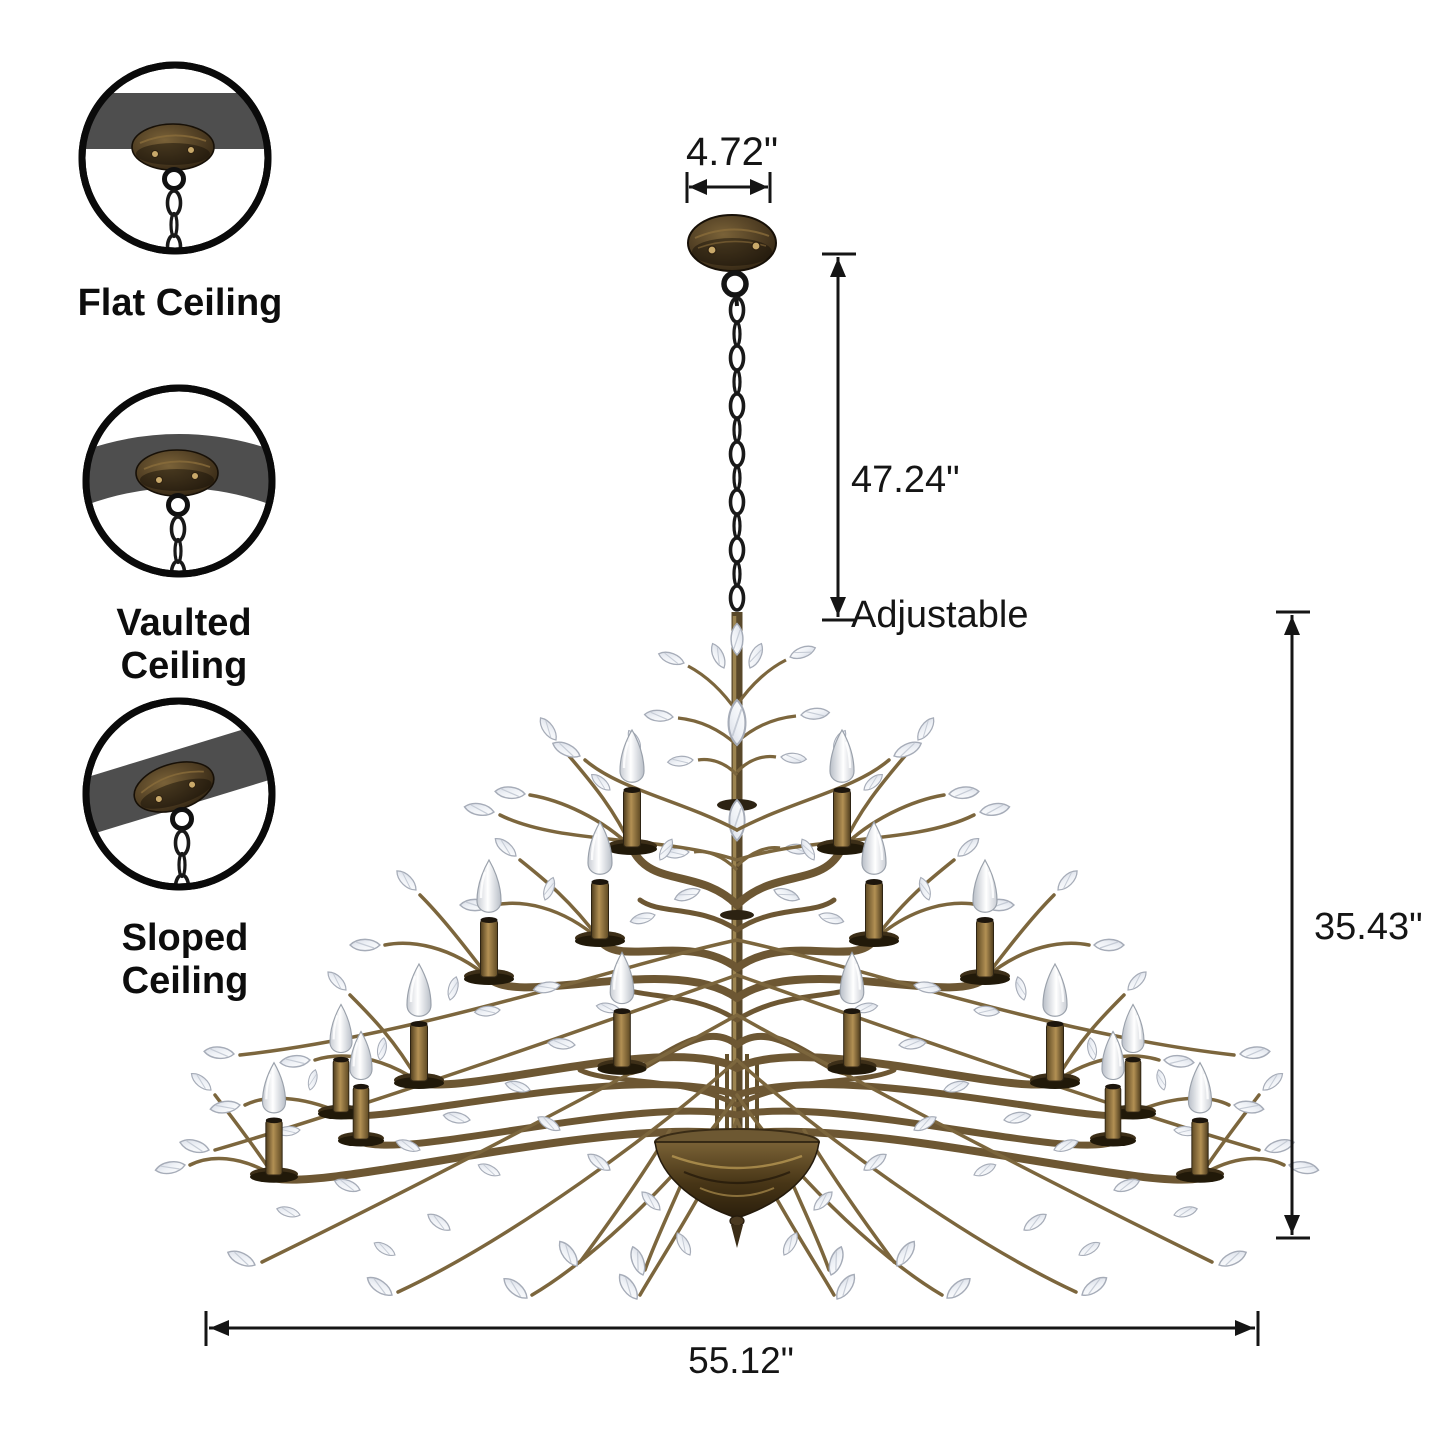 This screenshot has width=1445, height=1445. I want to click on fixture-width-label: 55.12", so click(741, 1360).